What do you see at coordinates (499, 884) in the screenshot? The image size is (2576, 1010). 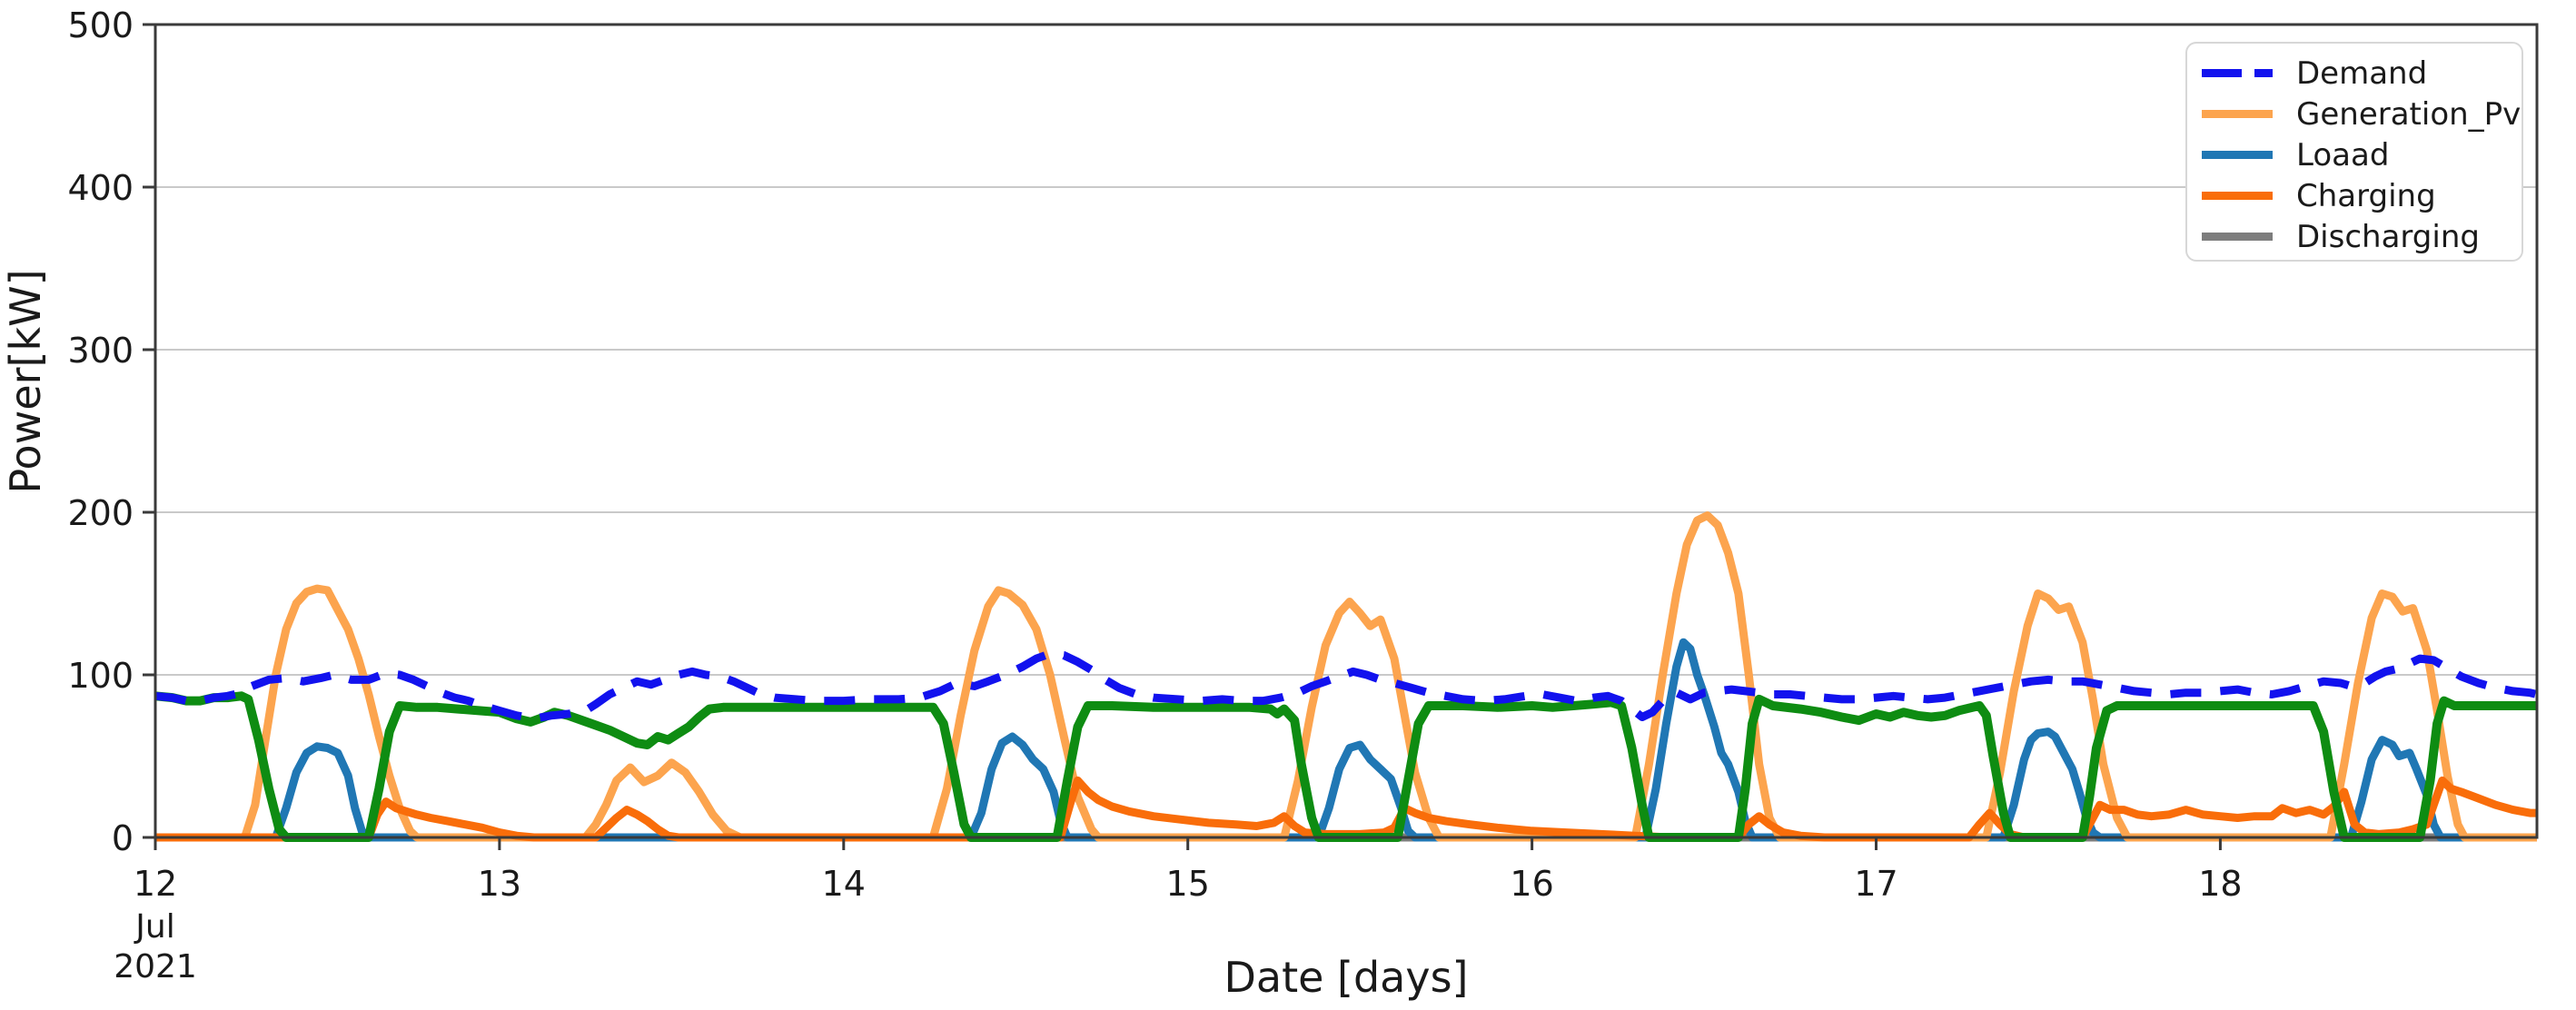 I see `x-tick-label-13: 13` at bounding box center [499, 884].